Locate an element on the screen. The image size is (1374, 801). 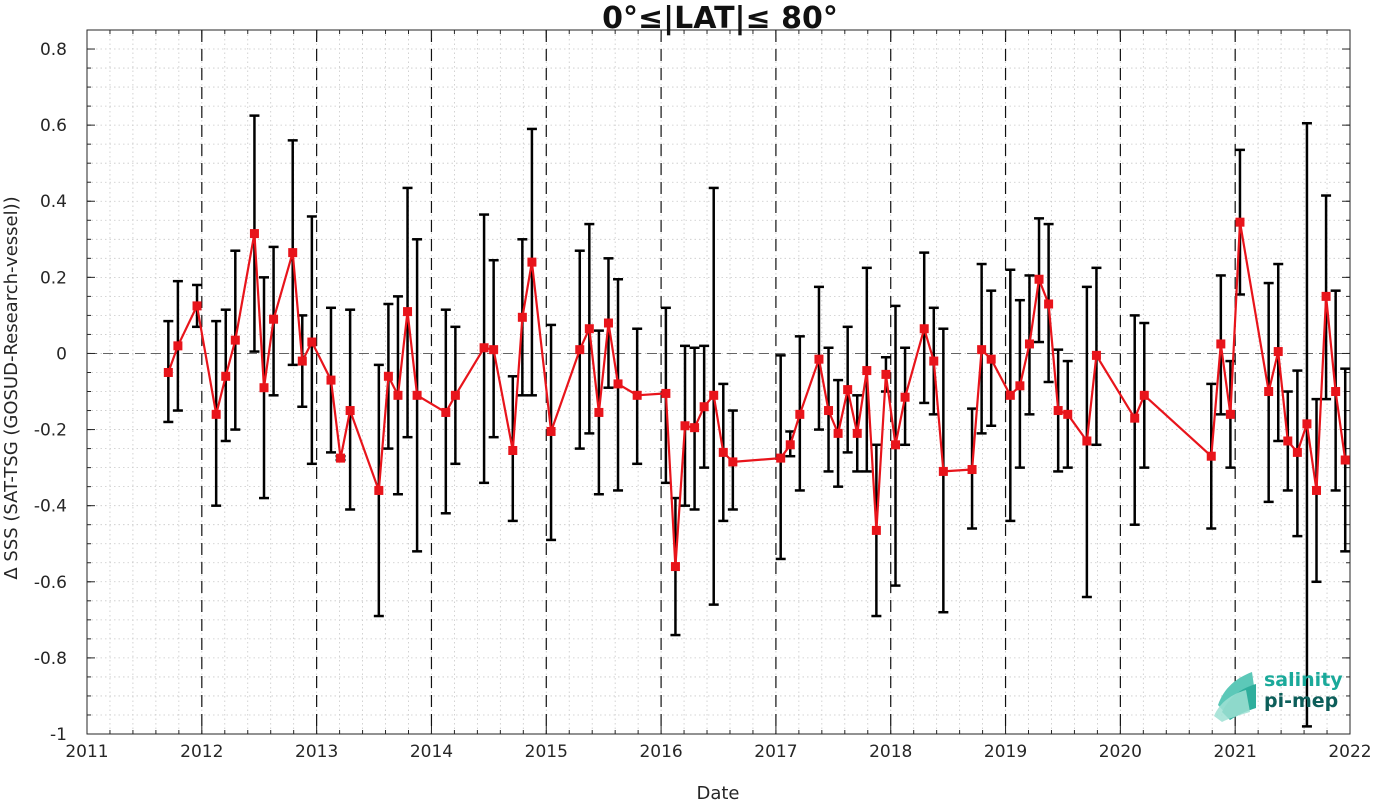
x-tick-label: 2017 is located at coordinates (775, 752).